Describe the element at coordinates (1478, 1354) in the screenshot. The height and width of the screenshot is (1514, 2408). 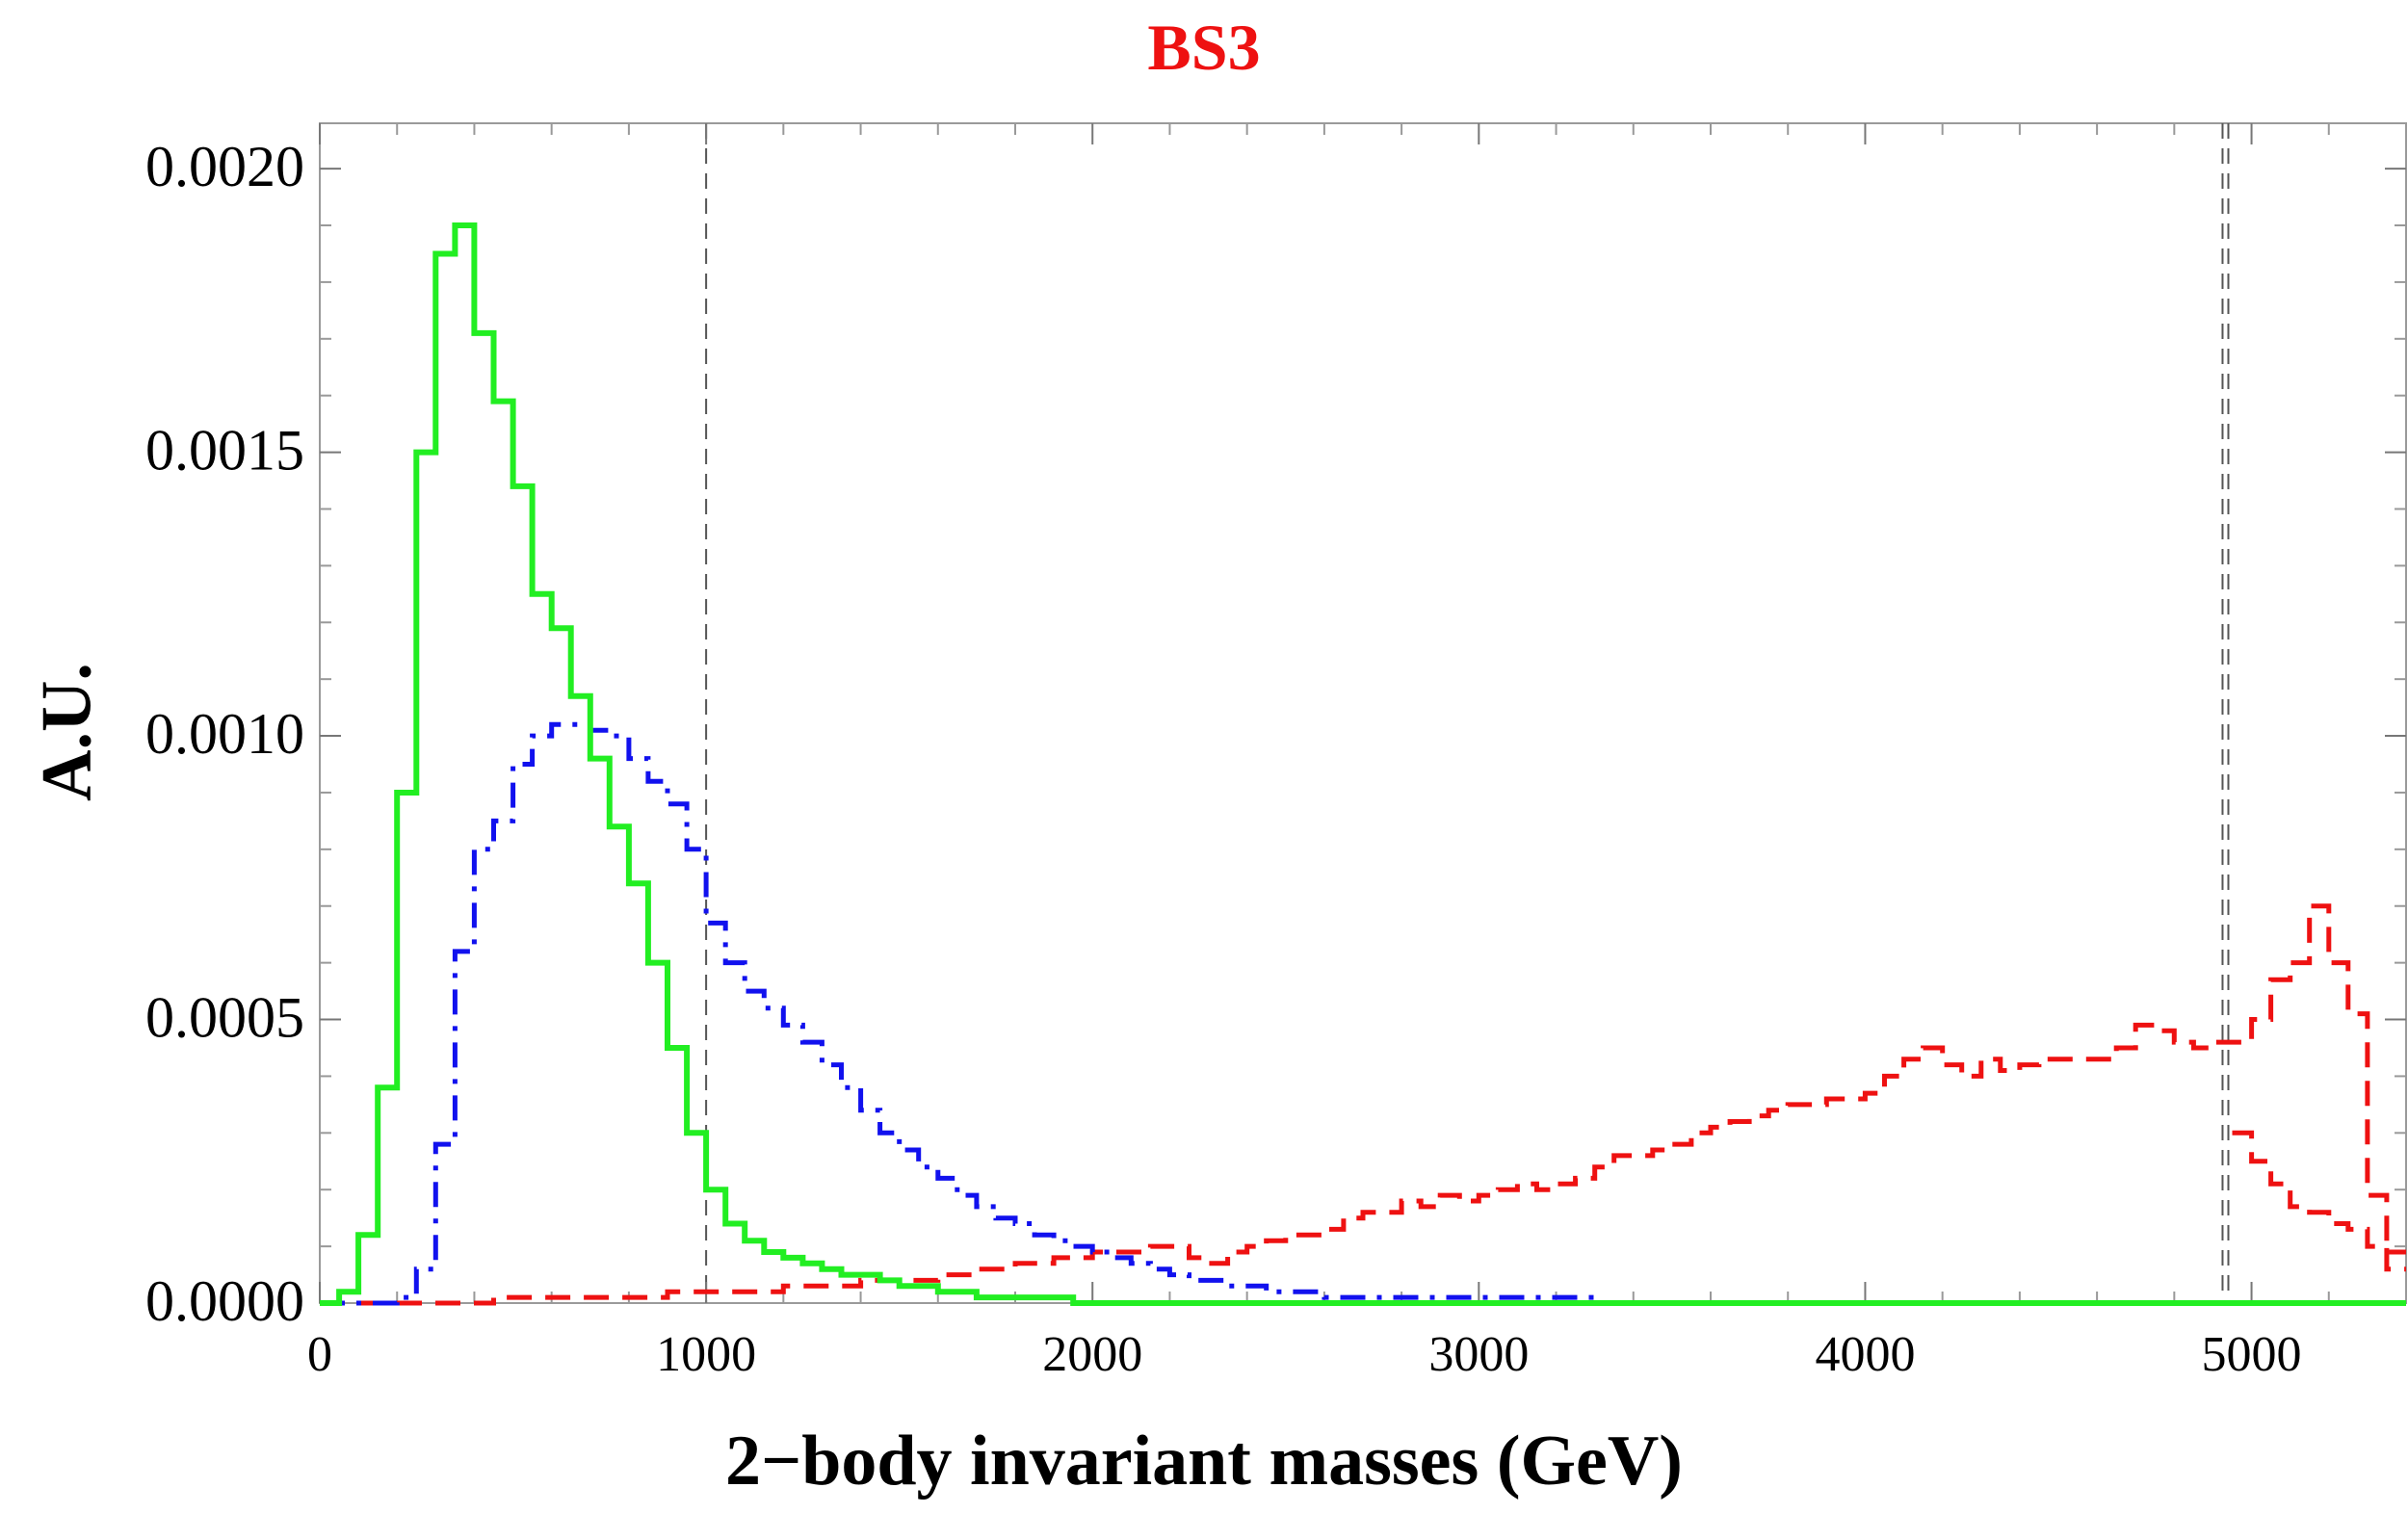
I see `x-tick-label: 3000` at that location.